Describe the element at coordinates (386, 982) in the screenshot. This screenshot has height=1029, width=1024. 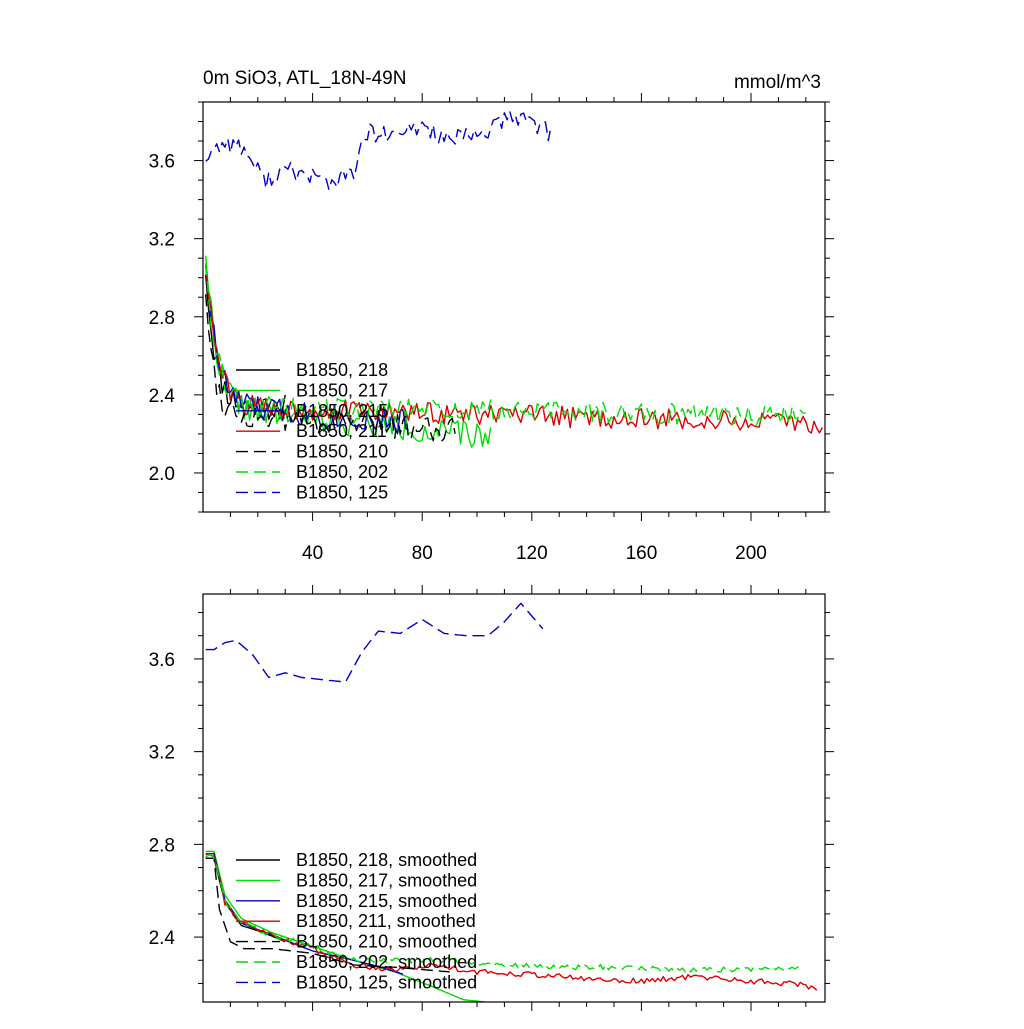
I see `legend-label: B1850, 125, smoothed` at that location.